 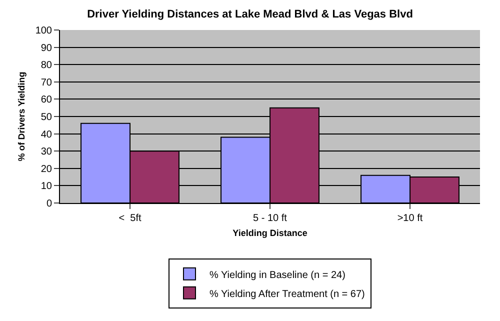 What do you see at coordinates (278, 275) in the screenshot?
I see `legend-label: % Yielding in Baseline (n = 24)` at bounding box center [278, 275].